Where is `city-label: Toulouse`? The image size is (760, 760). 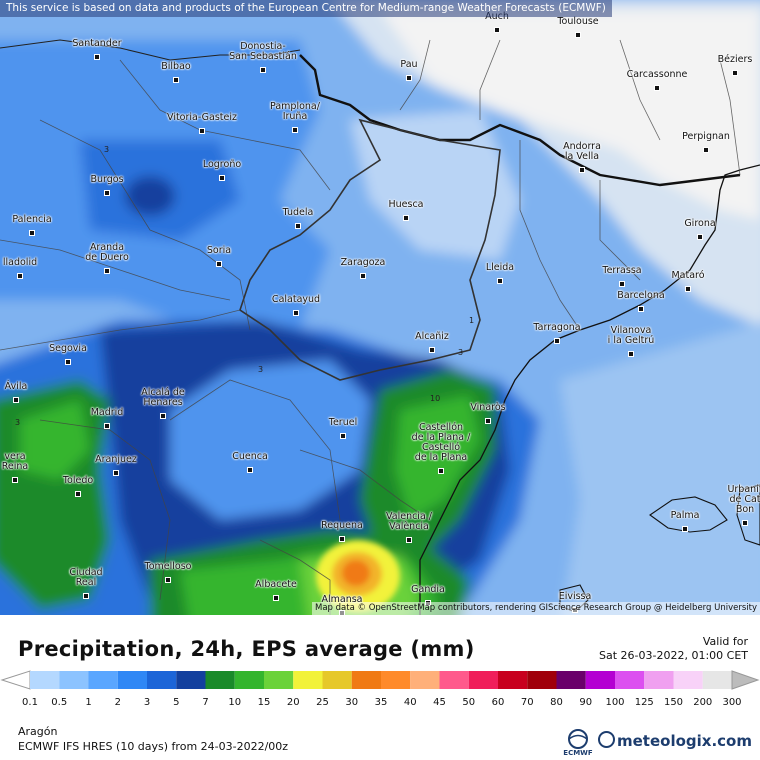
city-label: Toulouse is located at coordinates (578, 21).